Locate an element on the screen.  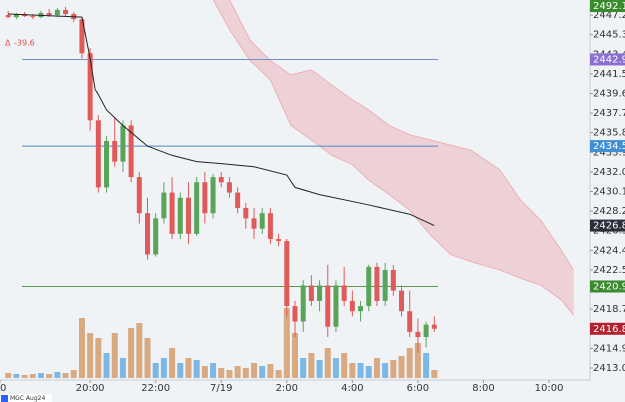
y-tick-label: 2430.1 is located at coordinates (609, 192).